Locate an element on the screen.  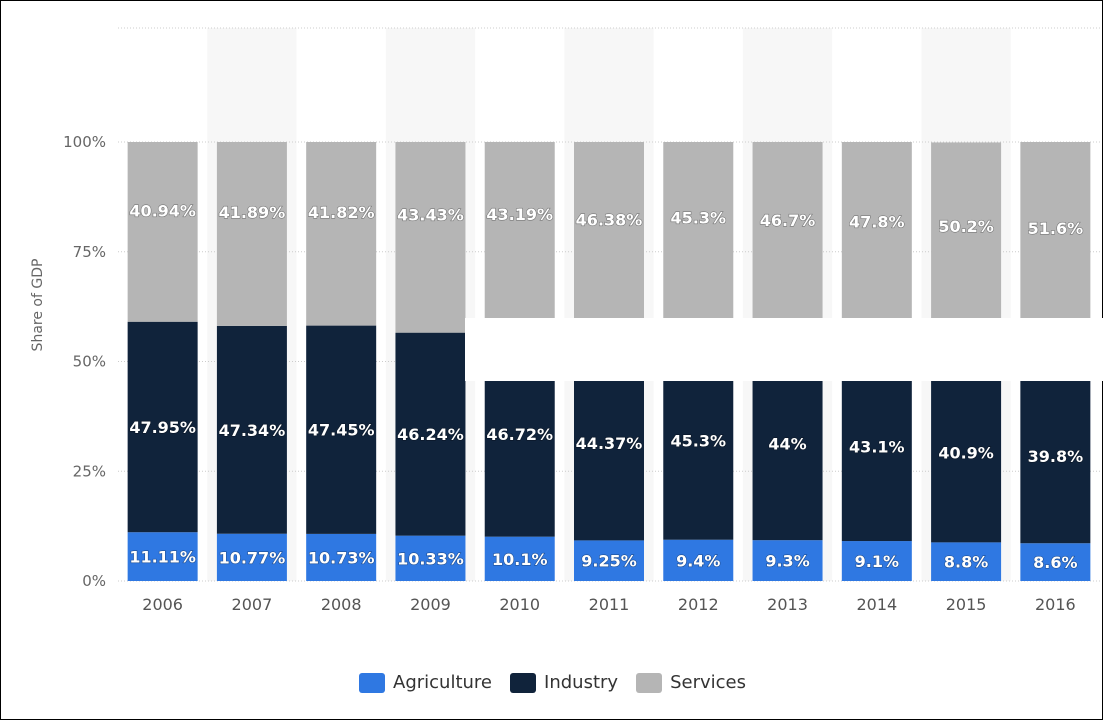
x-tick-label-2007: 2007 is located at coordinates (252, 604).